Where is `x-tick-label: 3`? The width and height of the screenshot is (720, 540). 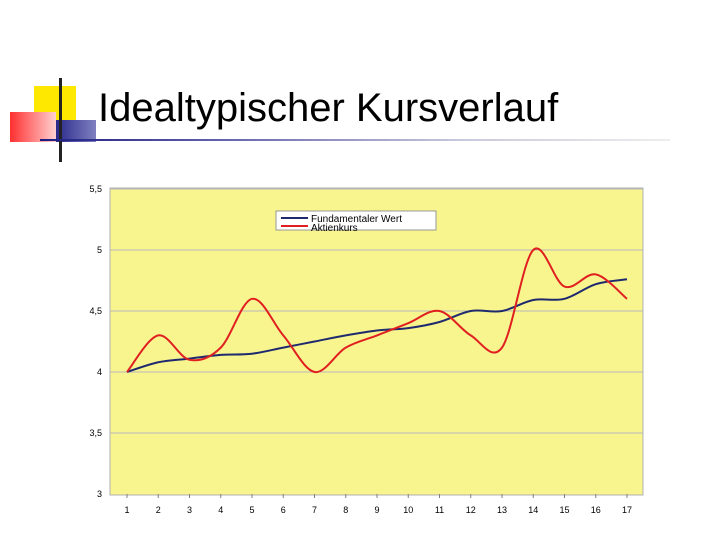 x-tick-label: 3 is located at coordinates (189, 510).